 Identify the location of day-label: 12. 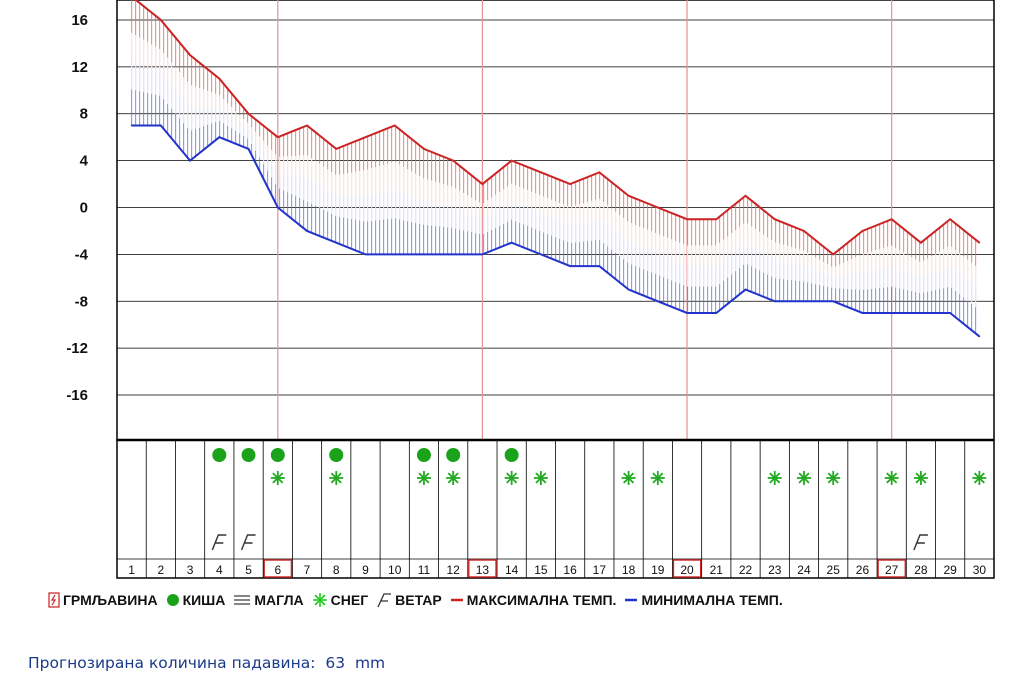
(454, 570).